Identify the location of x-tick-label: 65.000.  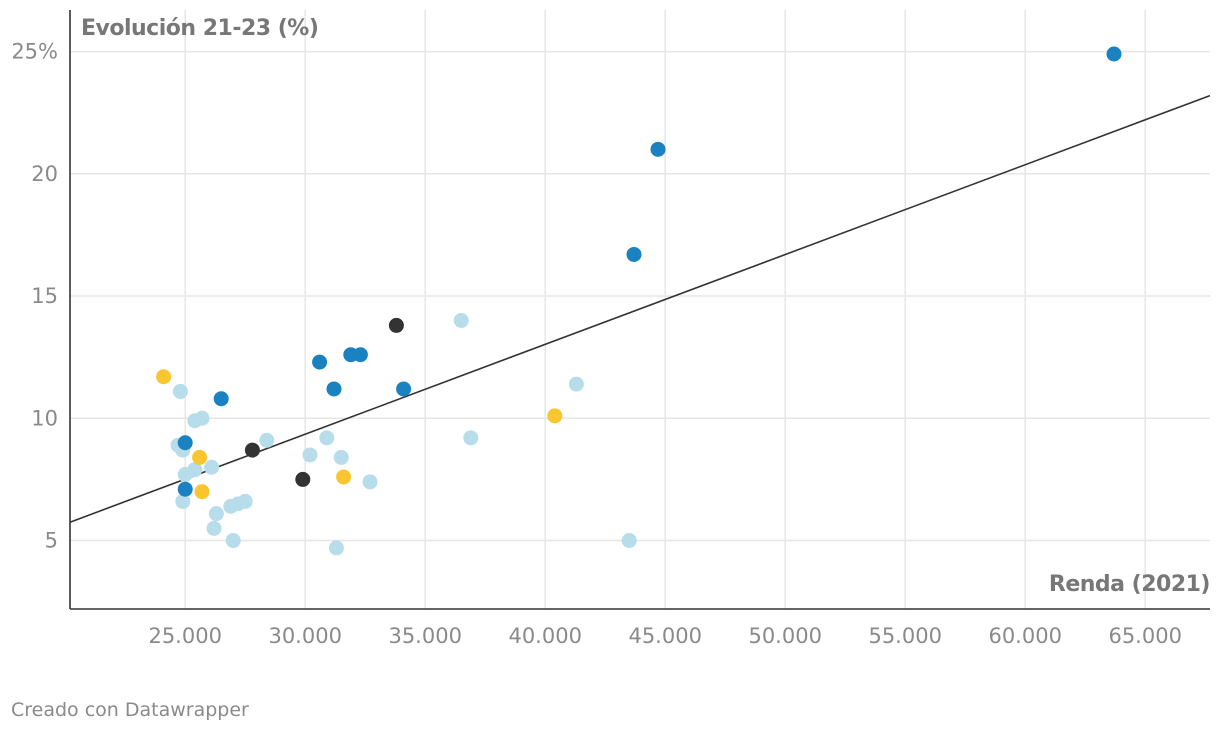
(1144, 636).